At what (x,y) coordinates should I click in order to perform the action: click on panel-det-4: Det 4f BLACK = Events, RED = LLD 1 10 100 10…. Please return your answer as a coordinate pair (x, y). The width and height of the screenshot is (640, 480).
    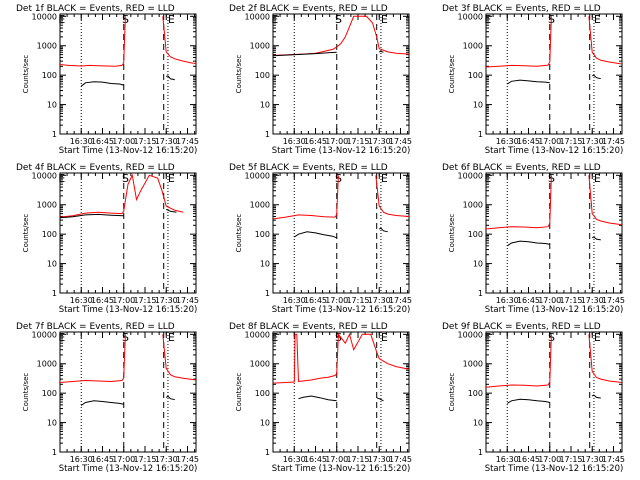
    Looking at the image, I should click on (107, 239).